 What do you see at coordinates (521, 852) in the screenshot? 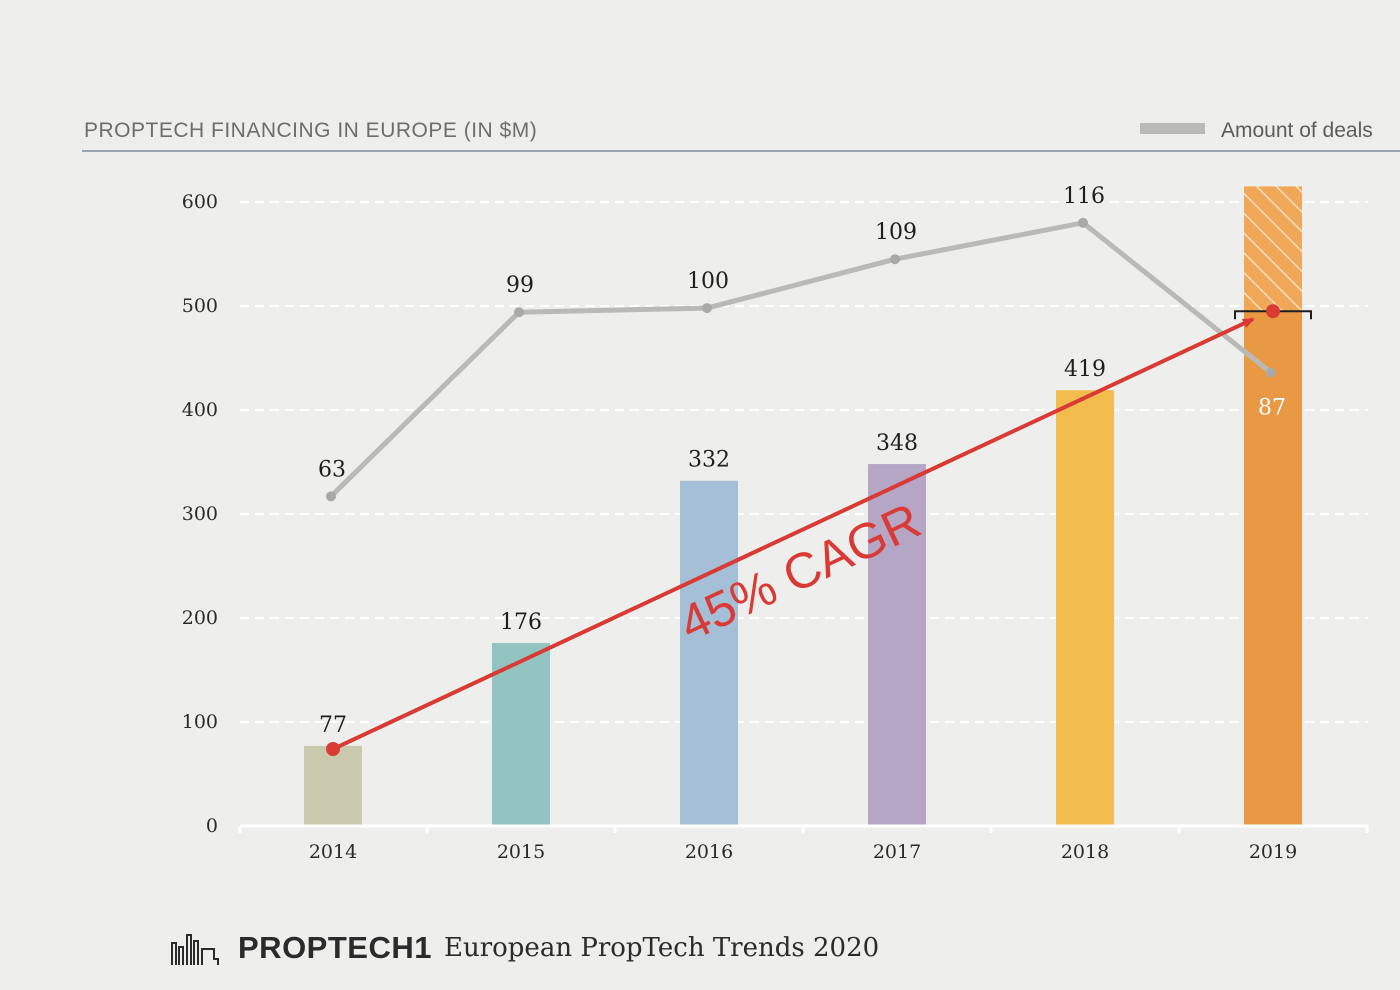
I see `x-tick-label: 2015` at bounding box center [521, 852].